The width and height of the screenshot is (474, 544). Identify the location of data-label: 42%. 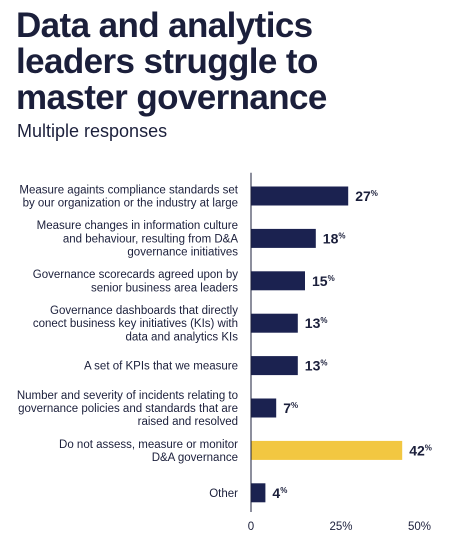
(420, 450).